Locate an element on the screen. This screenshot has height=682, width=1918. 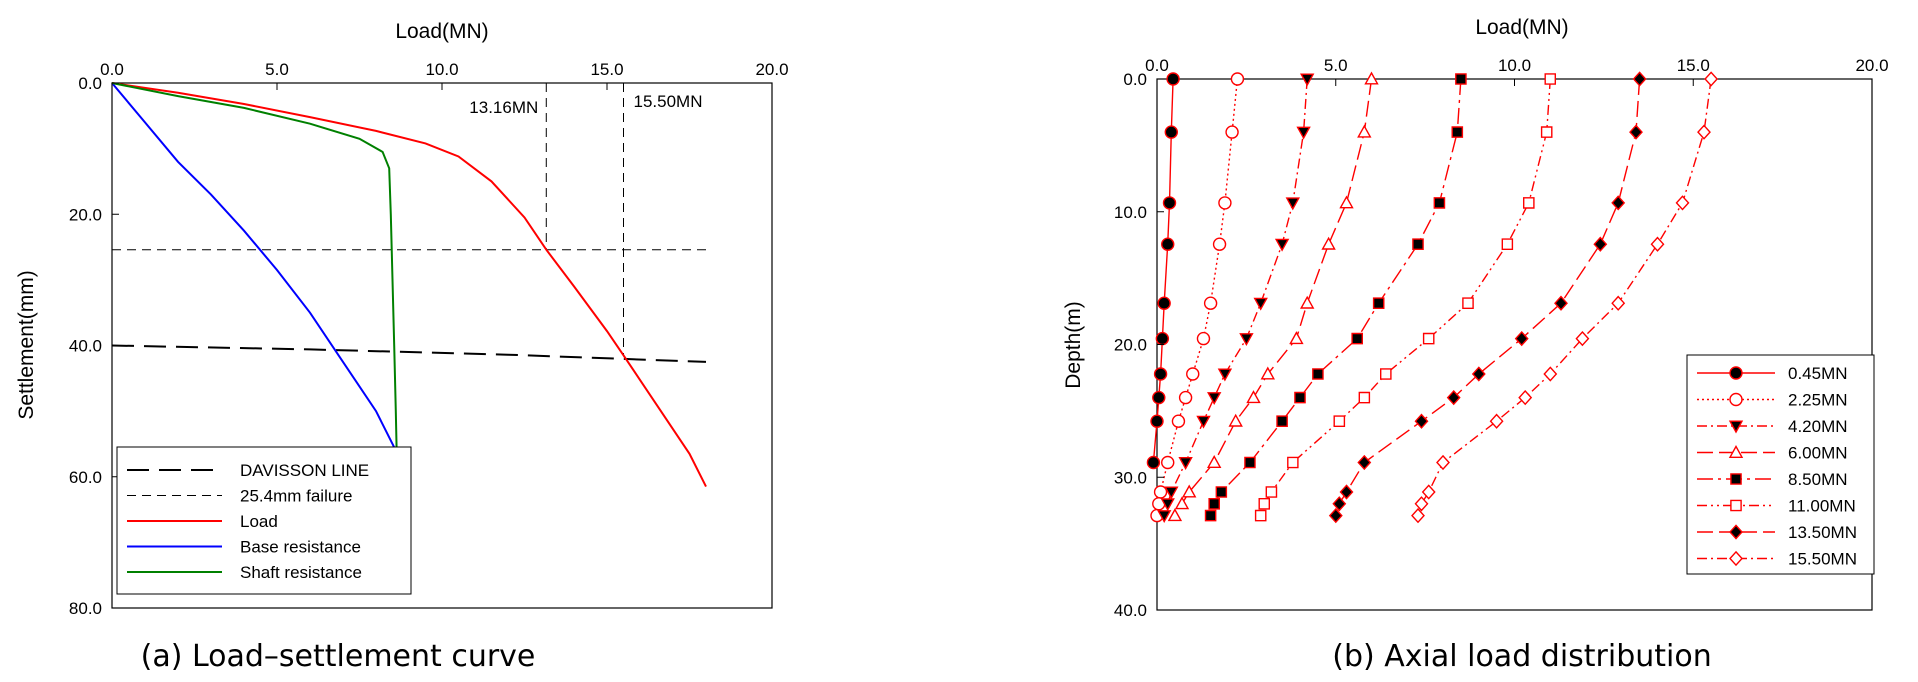
caption-b: (b) Axial load distribution is located at coordinates (1521, 656).